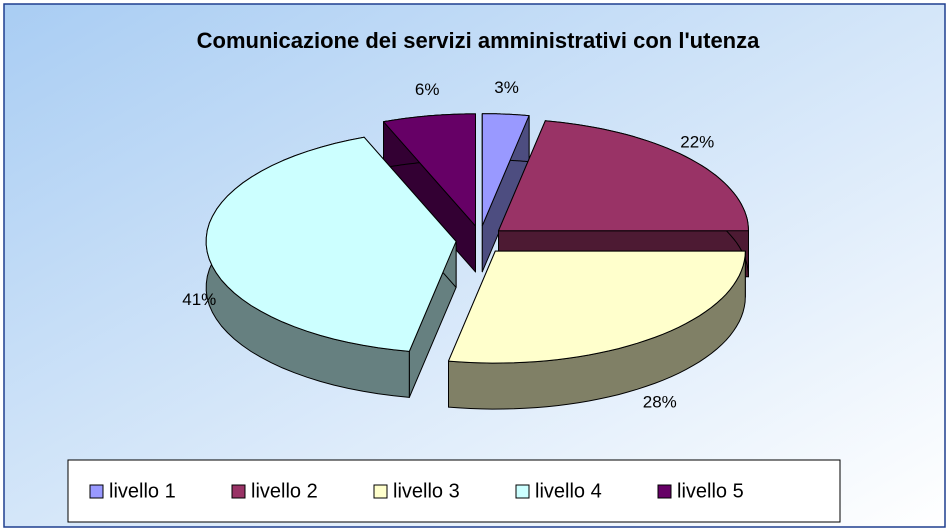 The image size is (950, 532). Describe the element at coordinates (284, 491) in the screenshot. I see `legend-label: livello 2` at that location.